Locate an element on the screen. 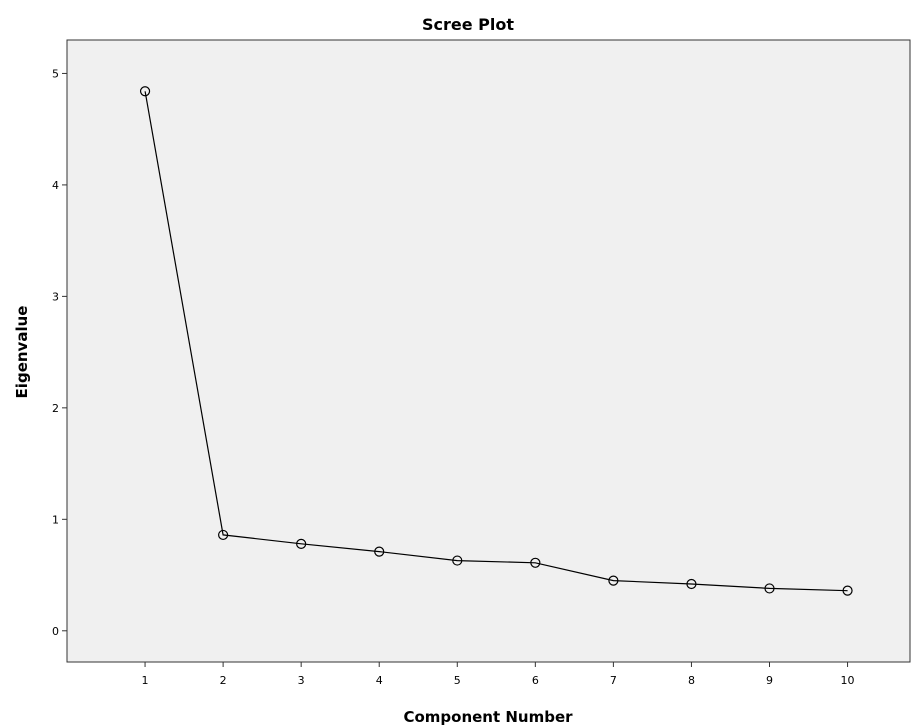  x-tick-label: 2 is located at coordinates (223, 680).